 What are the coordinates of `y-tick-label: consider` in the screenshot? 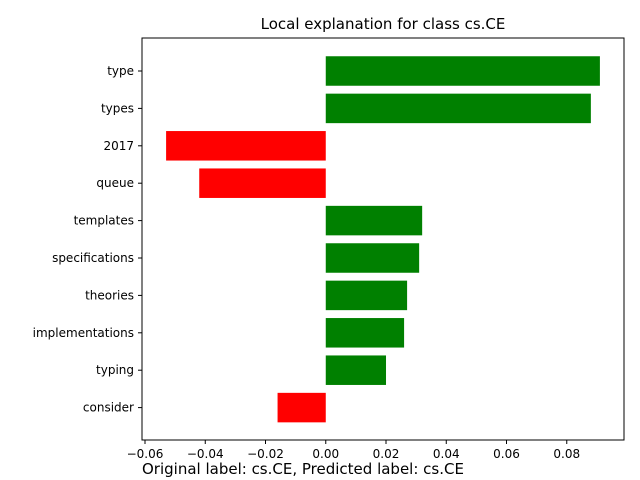 It's located at (108, 408).